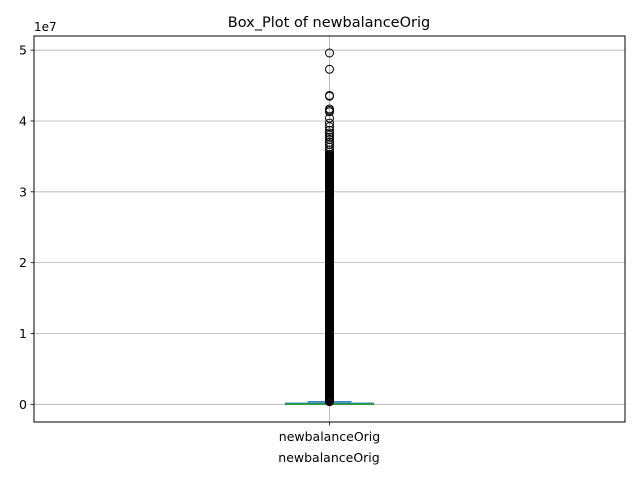 This screenshot has height=480, width=640. What do you see at coordinates (329, 227) in the screenshot?
I see `outlier-points` at bounding box center [329, 227].